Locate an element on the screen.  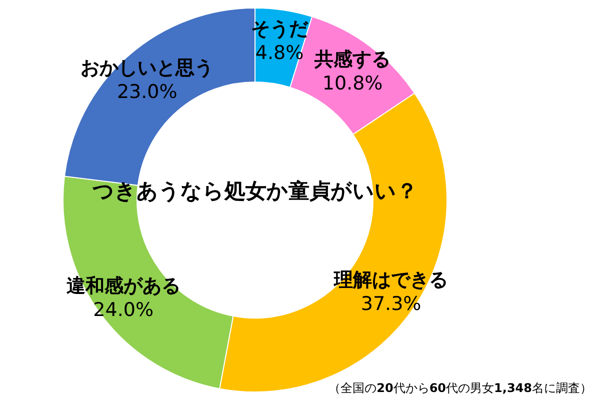
text: つきあうなら処女か童貞がいい？ is located at coordinates (255, 191).